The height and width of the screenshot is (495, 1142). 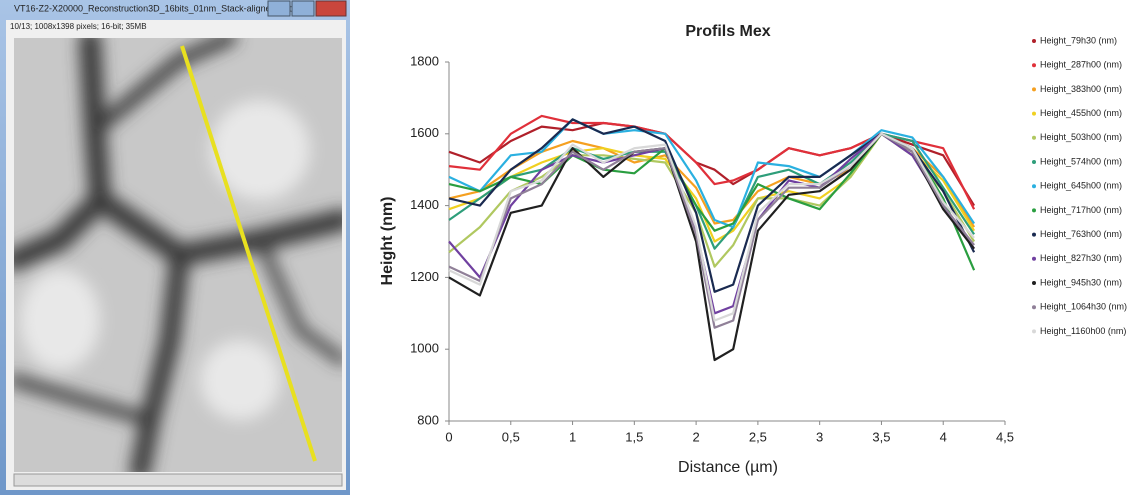 What do you see at coordinates (279, 8) in the screenshot?
I see `minimize-button` at bounding box center [279, 8].